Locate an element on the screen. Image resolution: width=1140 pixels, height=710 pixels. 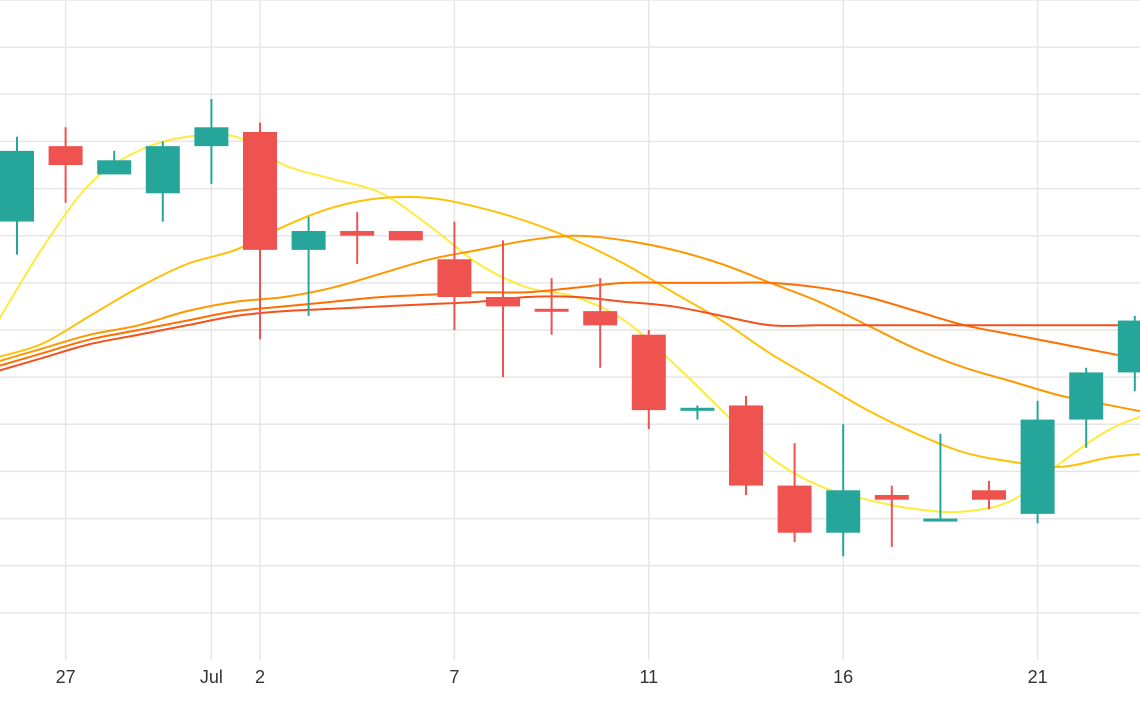
moving-average-line is located at coordinates (570, 333).